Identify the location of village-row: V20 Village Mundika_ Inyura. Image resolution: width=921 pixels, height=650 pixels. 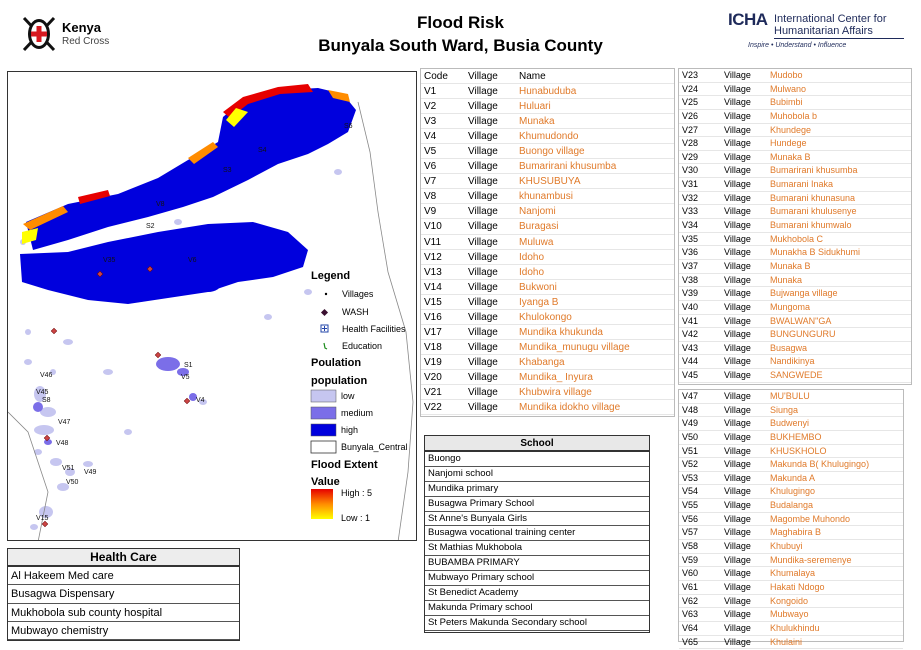
(547, 377).